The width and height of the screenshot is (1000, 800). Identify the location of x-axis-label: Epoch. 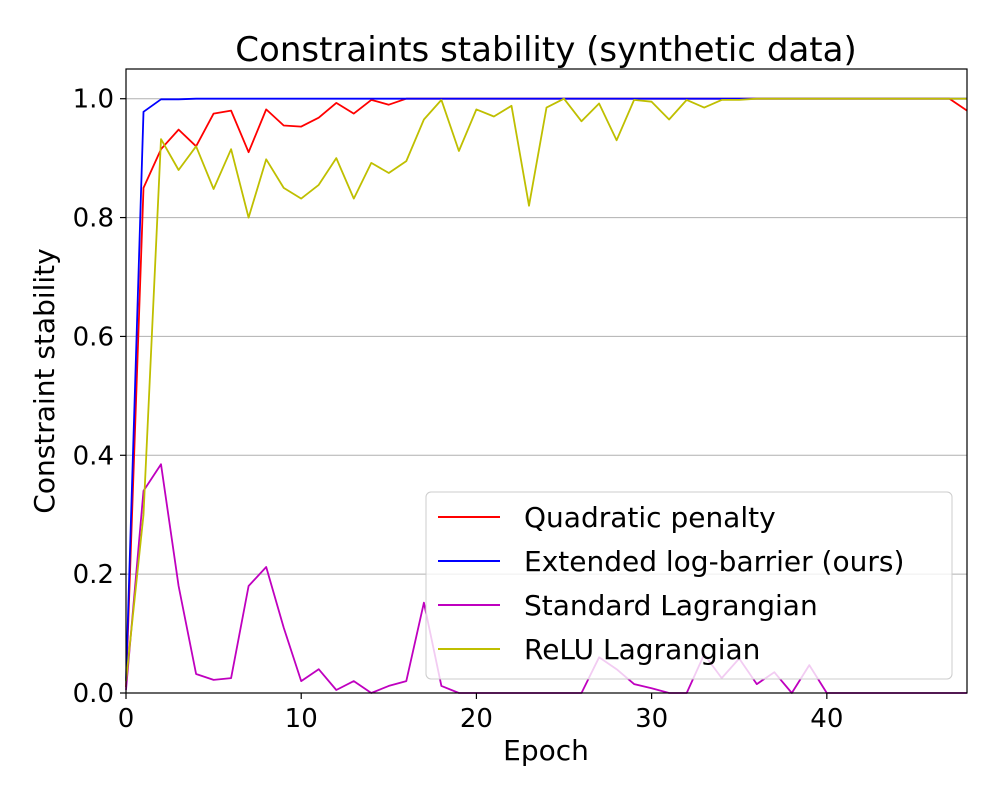
(546, 750).